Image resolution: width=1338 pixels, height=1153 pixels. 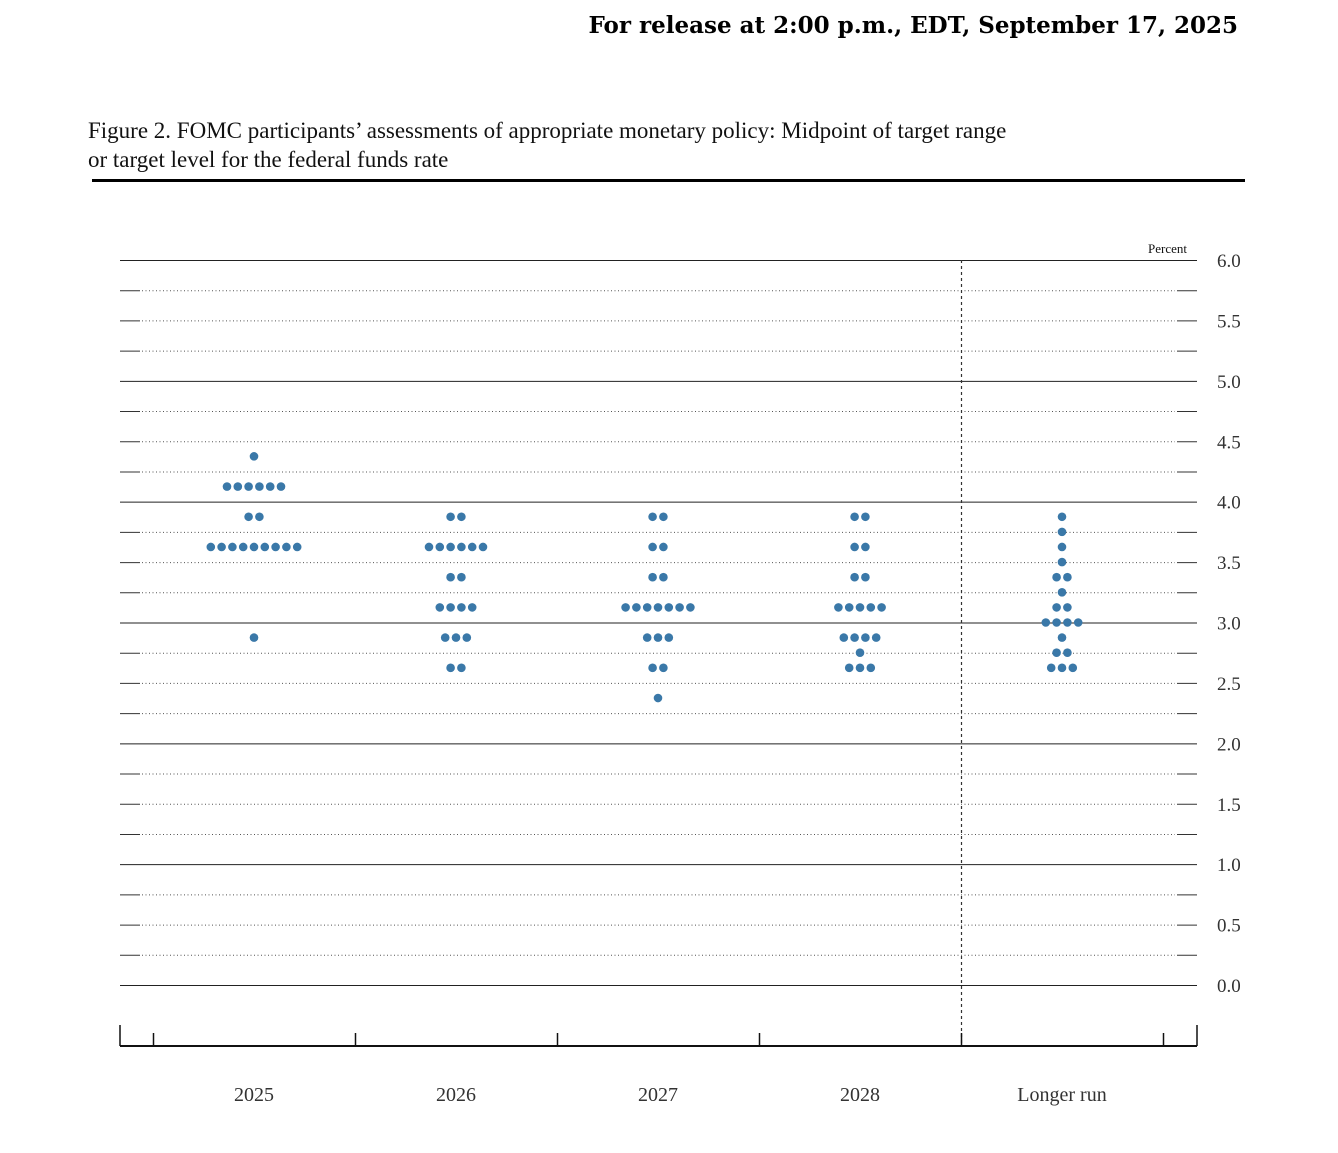 I want to click on y-tick-label: 4.5, so click(x=1229, y=442).